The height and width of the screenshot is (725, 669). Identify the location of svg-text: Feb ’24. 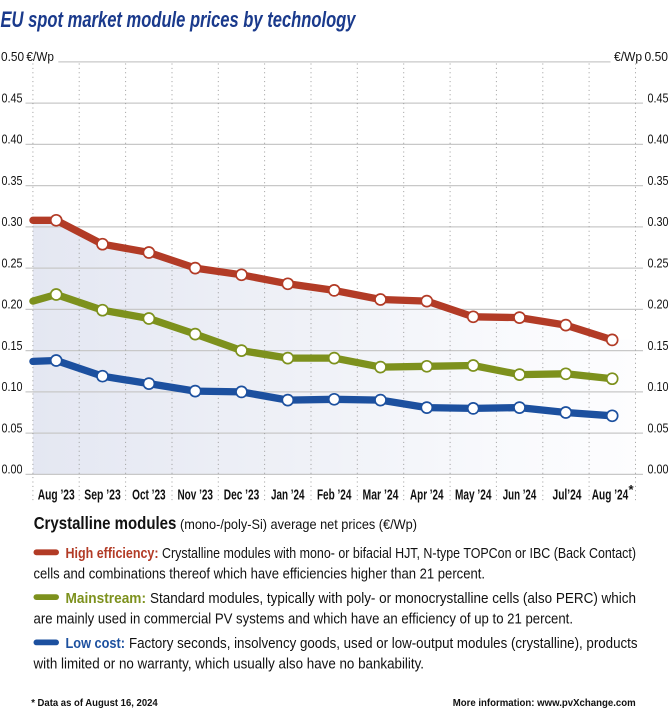
(334, 494).